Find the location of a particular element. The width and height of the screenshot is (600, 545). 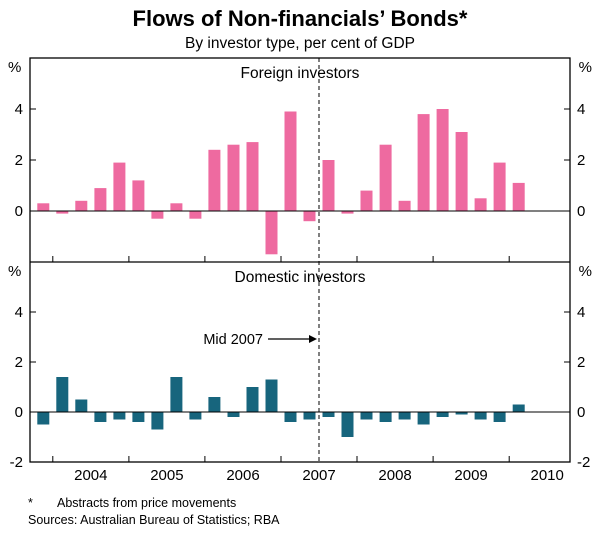

x-year-label: 2004 is located at coordinates (90, 475).